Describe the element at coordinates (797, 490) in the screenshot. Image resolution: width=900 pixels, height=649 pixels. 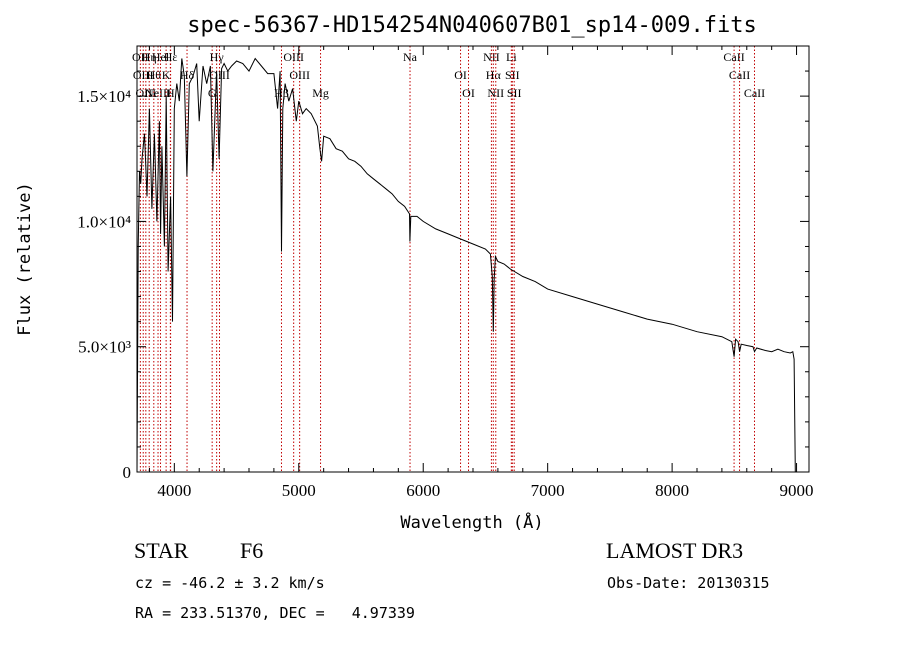
I see `x-tick-label: 9000` at that location.